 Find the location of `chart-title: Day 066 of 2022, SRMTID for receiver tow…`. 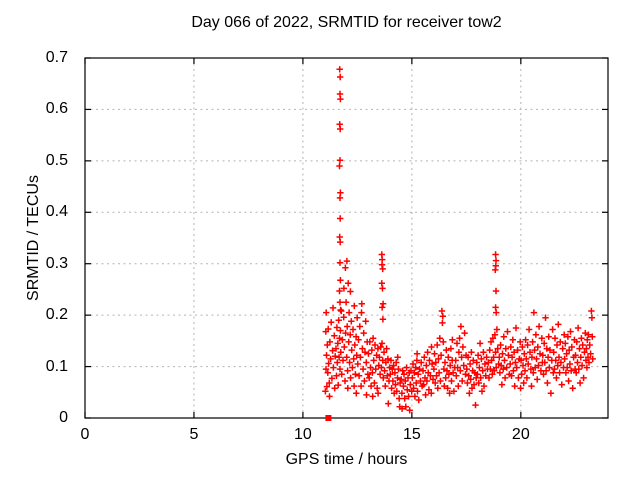

chart-title: Day 066 of 2022, SRMTID for receiver tow… is located at coordinates (346, 22).